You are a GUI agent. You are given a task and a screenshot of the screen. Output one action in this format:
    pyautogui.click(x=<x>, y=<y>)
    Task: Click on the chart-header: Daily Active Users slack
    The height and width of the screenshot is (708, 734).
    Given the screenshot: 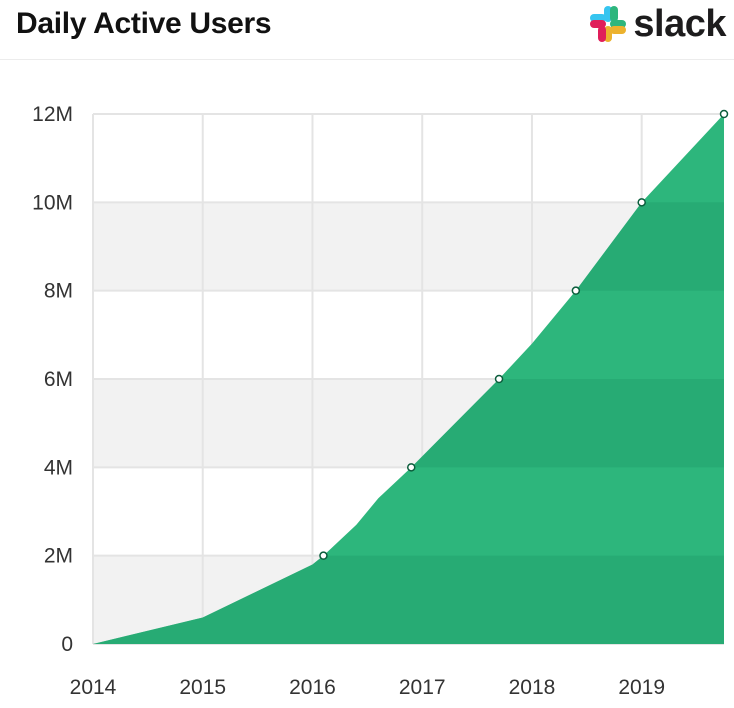 What is the action you would take?
    pyautogui.click(x=367, y=30)
    